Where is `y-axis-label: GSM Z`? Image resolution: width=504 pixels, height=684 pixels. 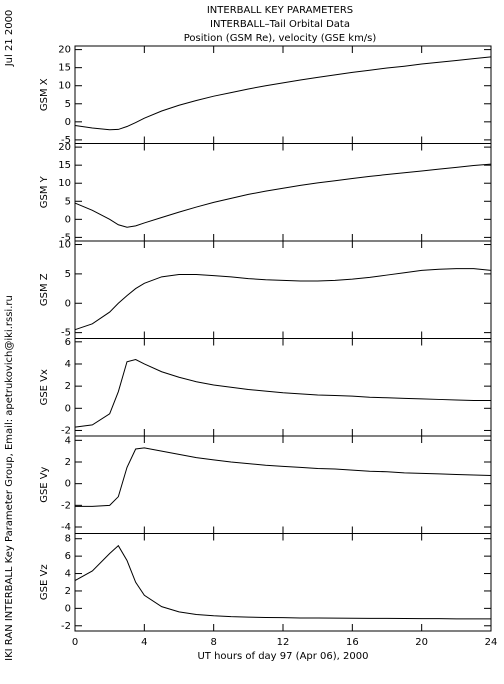 y-axis-label: GSM Z is located at coordinates (44, 289).